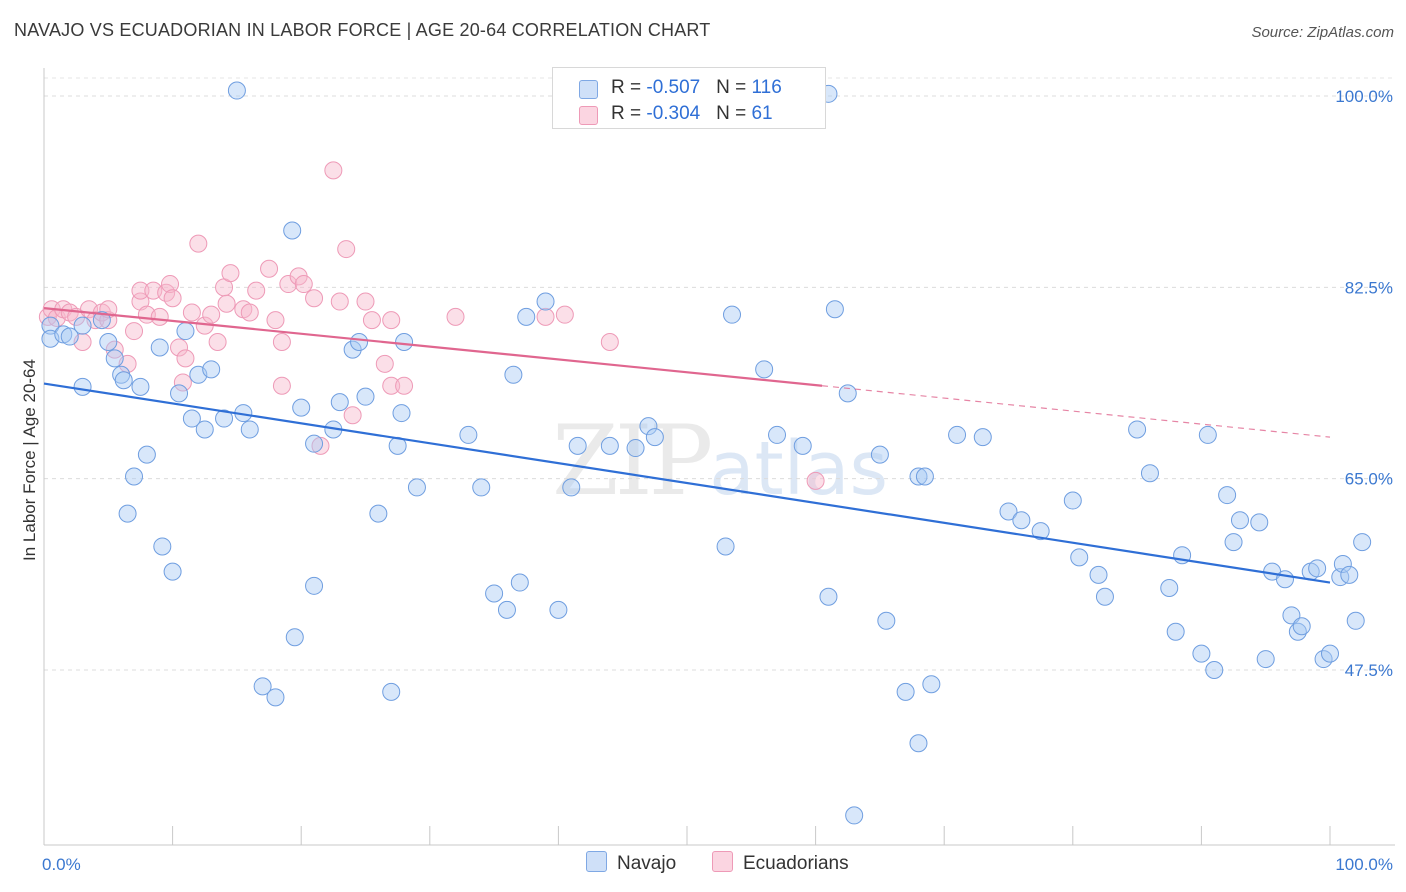 This screenshot has height=892, width=1406. I want to click on watermark-zip: ZIP, so click(632, 461).